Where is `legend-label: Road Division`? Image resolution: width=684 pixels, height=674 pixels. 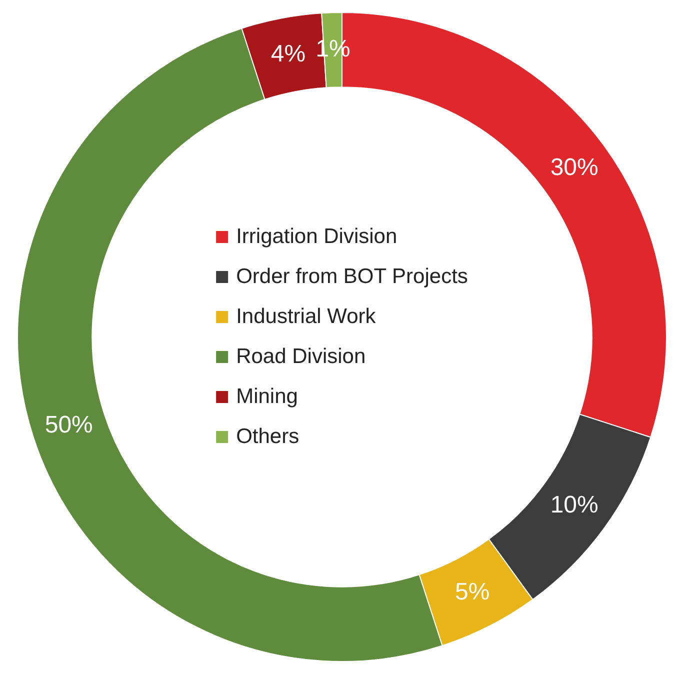
legend-label: Road Division is located at coordinates (301, 357).